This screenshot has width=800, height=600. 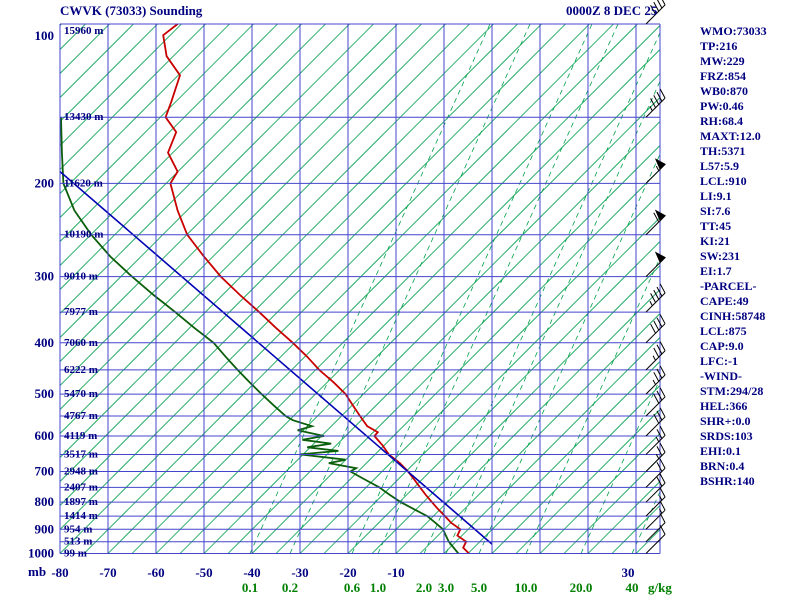 I want to click on panel-line: TT:45, so click(x=716, y=226).